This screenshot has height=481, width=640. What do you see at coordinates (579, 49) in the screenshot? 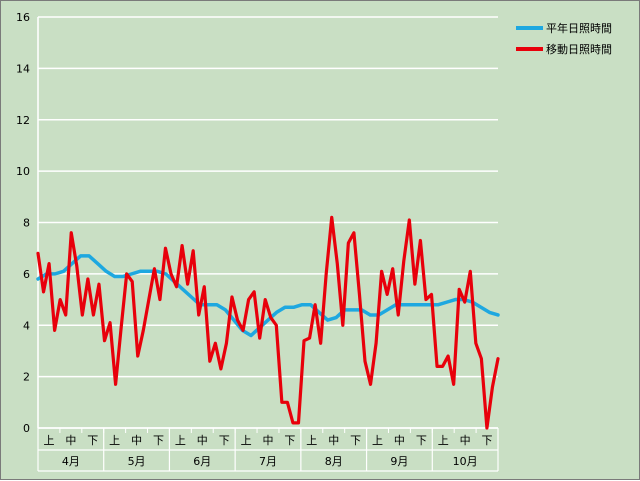
I see `legend-label-2: 移動日照時間` at bounding box center [579, 49].